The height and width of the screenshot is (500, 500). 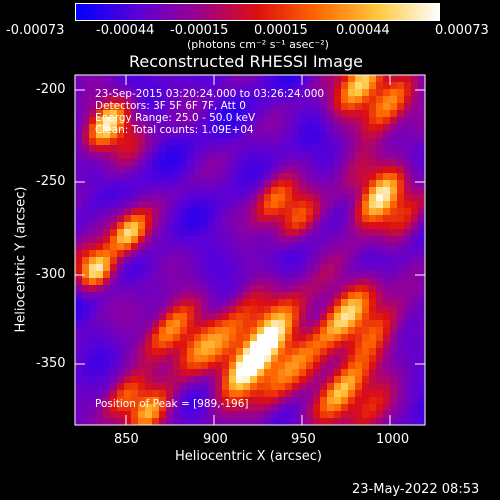 I want to click on y-tick-label: -300, so click(x=51, y=274).